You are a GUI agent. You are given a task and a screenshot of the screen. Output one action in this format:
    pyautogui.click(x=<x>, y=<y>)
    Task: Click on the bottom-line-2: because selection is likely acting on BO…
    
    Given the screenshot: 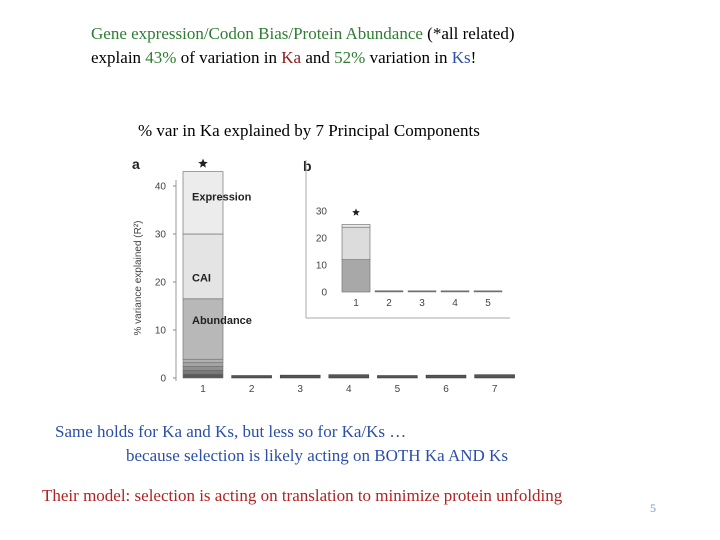 What is the action you would take?
    pyautogui.click(x=317, y=455)
    